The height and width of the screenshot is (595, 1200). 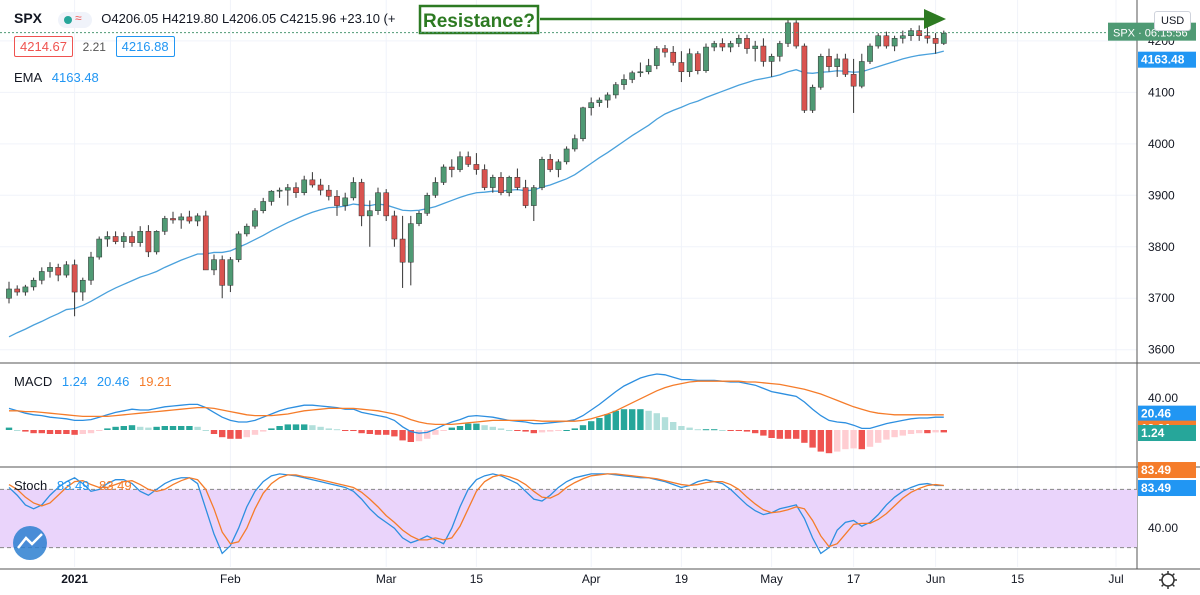 What do you see at coordinates (33, 381) in the screenshot?
I see `macd-label: MACD` at bounding box center [33, 381].